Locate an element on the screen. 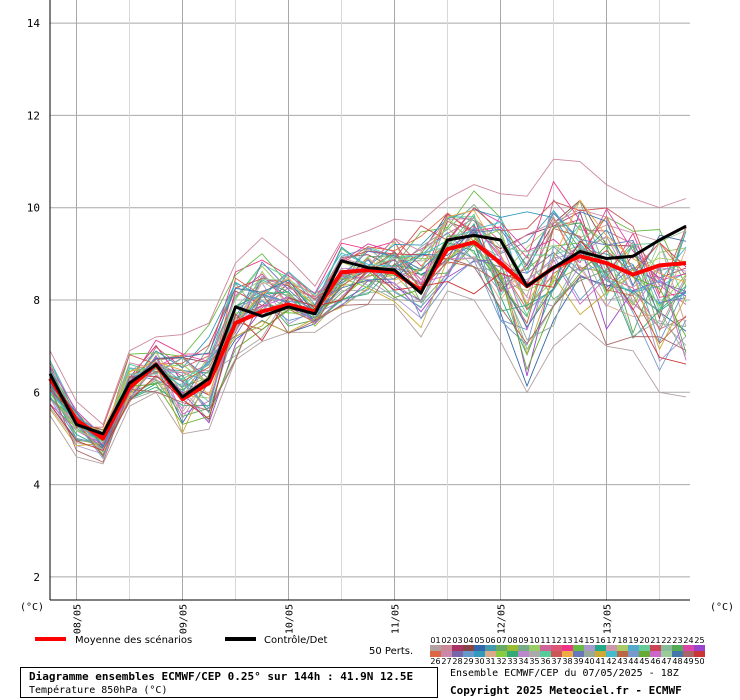 This screenshot has height=700, width=740. member-number: 05 is located at coordinates (479, 640).